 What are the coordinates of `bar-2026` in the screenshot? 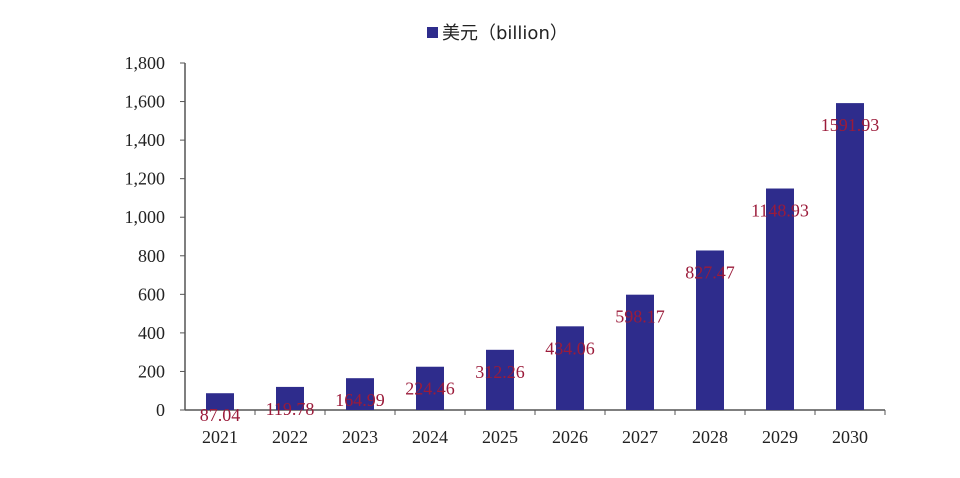 It's located at (570, 368).